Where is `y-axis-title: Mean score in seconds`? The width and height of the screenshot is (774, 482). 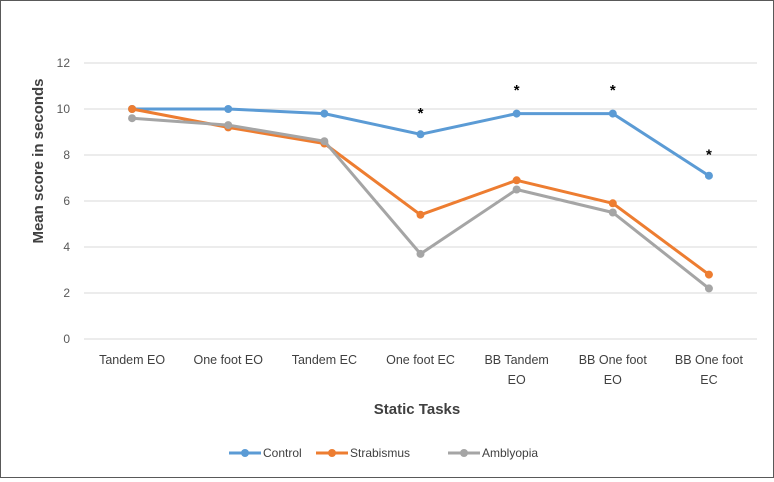 y-axis-title: Mean score in seconds is located at coordinates (38, 160).